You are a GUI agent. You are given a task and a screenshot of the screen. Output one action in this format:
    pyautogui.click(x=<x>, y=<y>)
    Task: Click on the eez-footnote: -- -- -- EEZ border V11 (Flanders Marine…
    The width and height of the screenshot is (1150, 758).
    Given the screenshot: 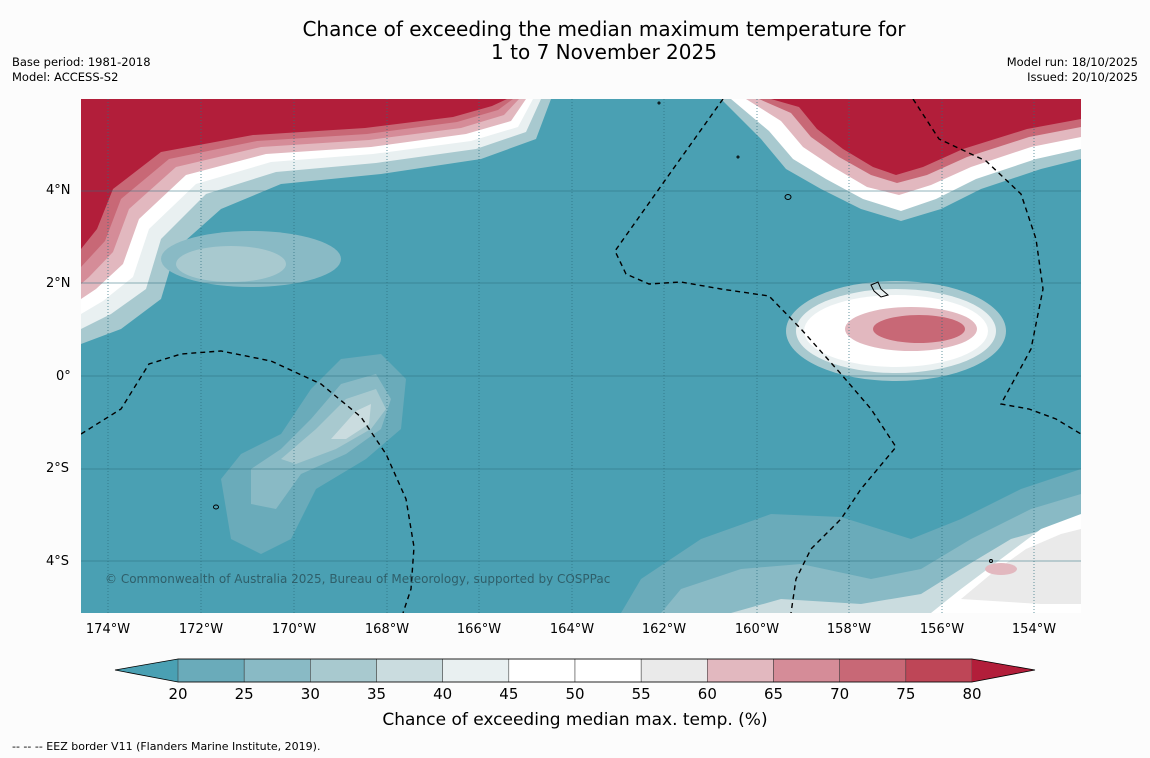 What is the action you would take?
    pyautogui.click(x=166, y=746)
    